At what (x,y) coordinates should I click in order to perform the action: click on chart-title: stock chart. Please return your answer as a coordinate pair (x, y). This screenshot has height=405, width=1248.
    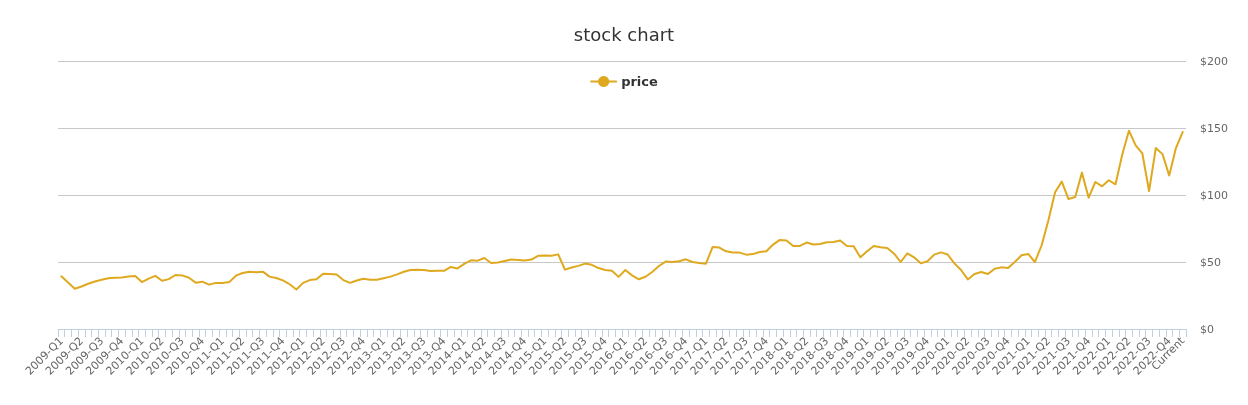
    Looking at the image, I should click on (624, 34).